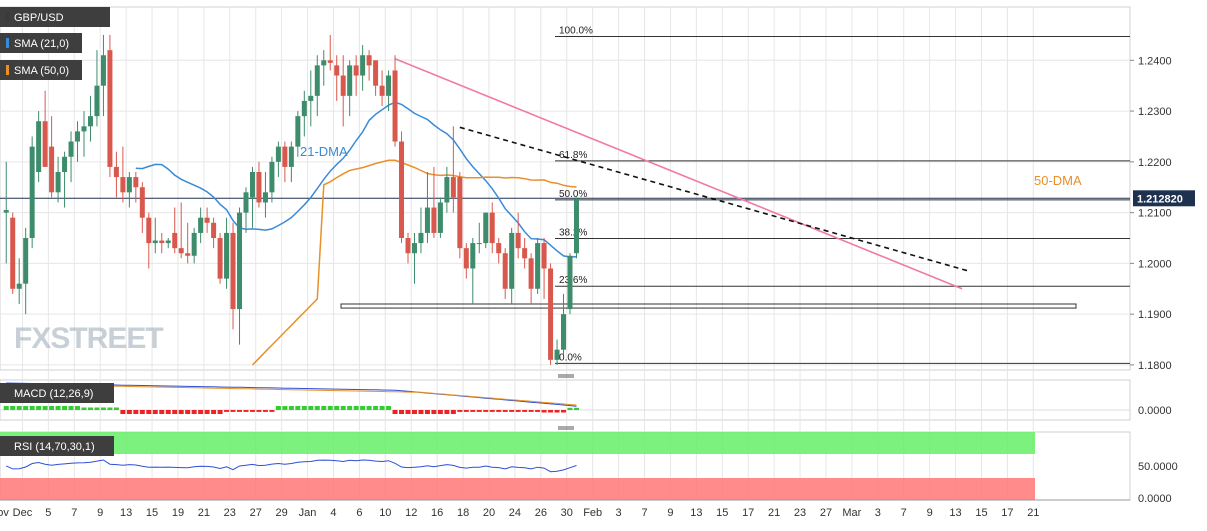  What do you see at coordinates (567, 513) in the screenshot?
I see `x-tick-label: 30` at bounding box center [567, 513].